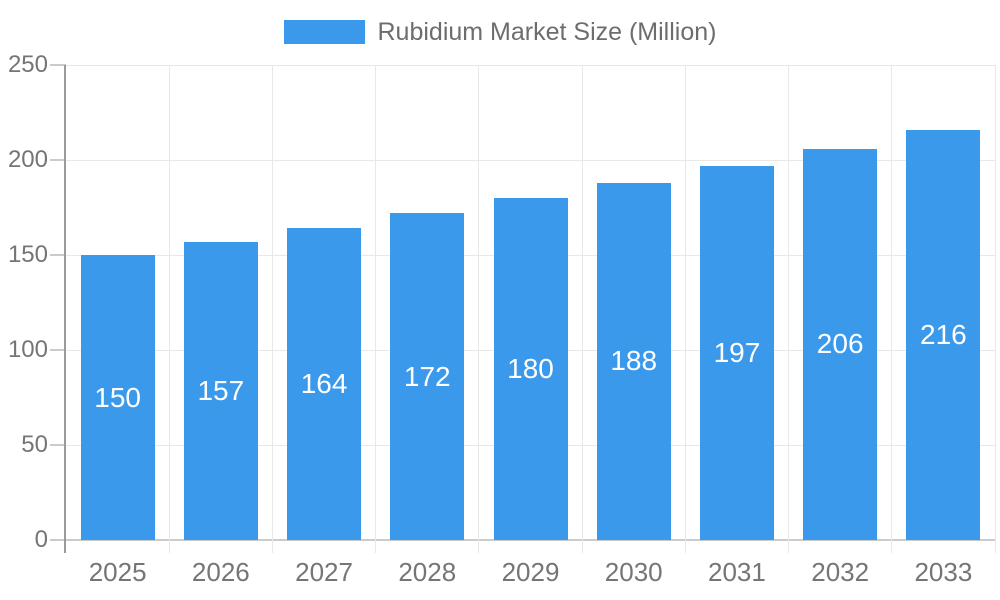 This screenshot has height=600, width=1000. What do you see at coordinates (633, 572) in the screenshot?
I see `x-axis-label: 2030` at bounding box center [633, 572].